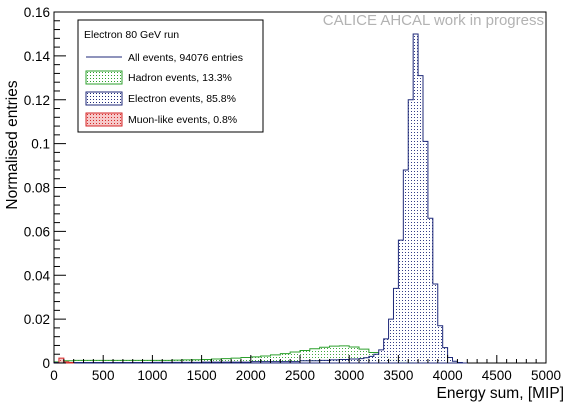 This screenshot has width=573, height=405. Describe the element at coordinates (37, 12) in the screenshot. I see `y-tick-label: 0.16` at that location.